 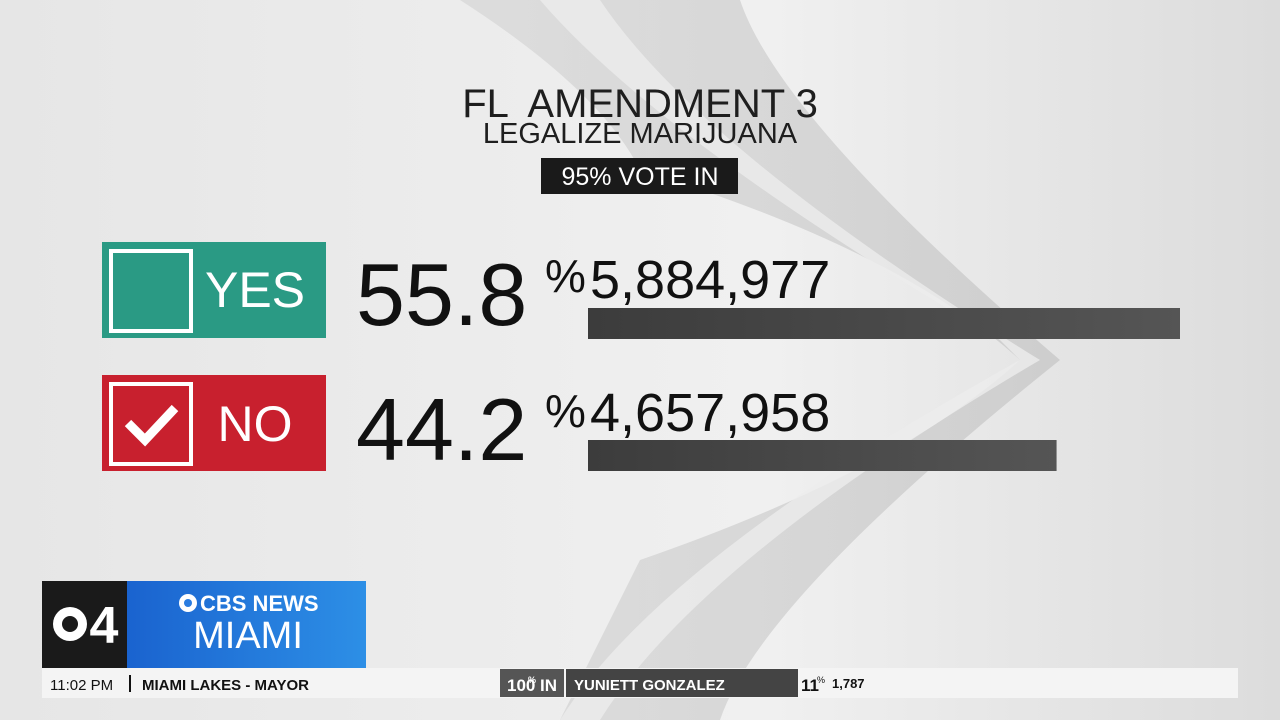 What do you see at coordinates (810, 685) in the screenshot?
I see `candidate-percent: 11` at bounding box center [810, 685].